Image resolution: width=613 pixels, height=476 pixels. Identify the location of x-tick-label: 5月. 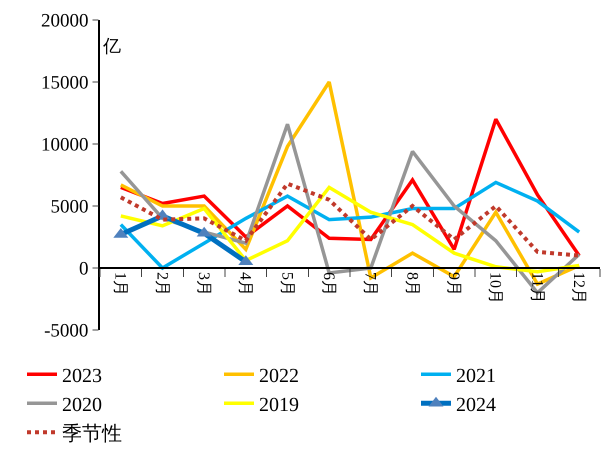
(287, 284).